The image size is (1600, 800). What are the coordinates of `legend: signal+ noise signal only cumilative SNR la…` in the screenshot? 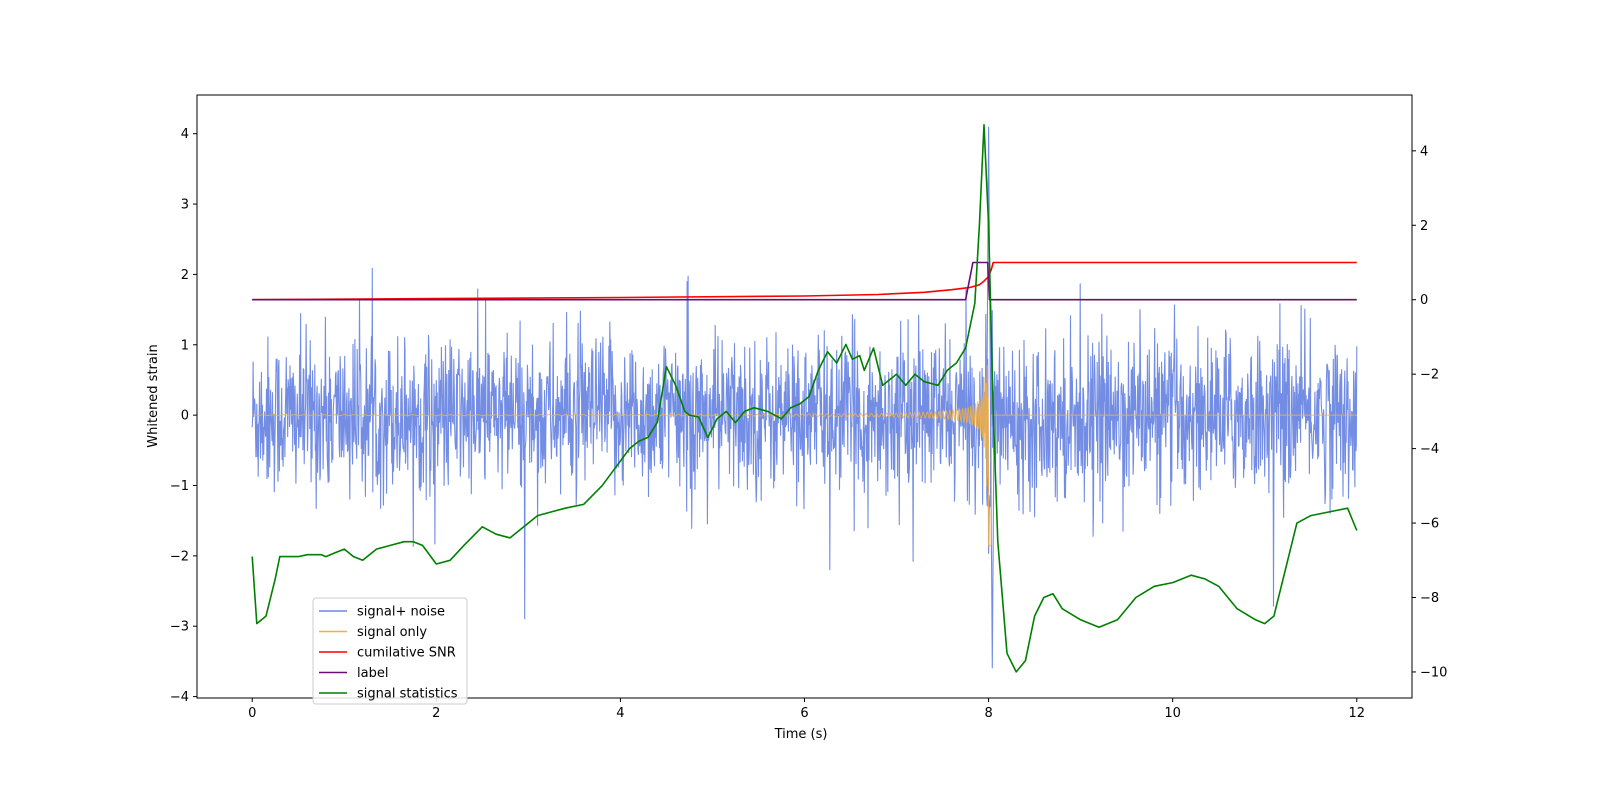 It's located at (390, 651).